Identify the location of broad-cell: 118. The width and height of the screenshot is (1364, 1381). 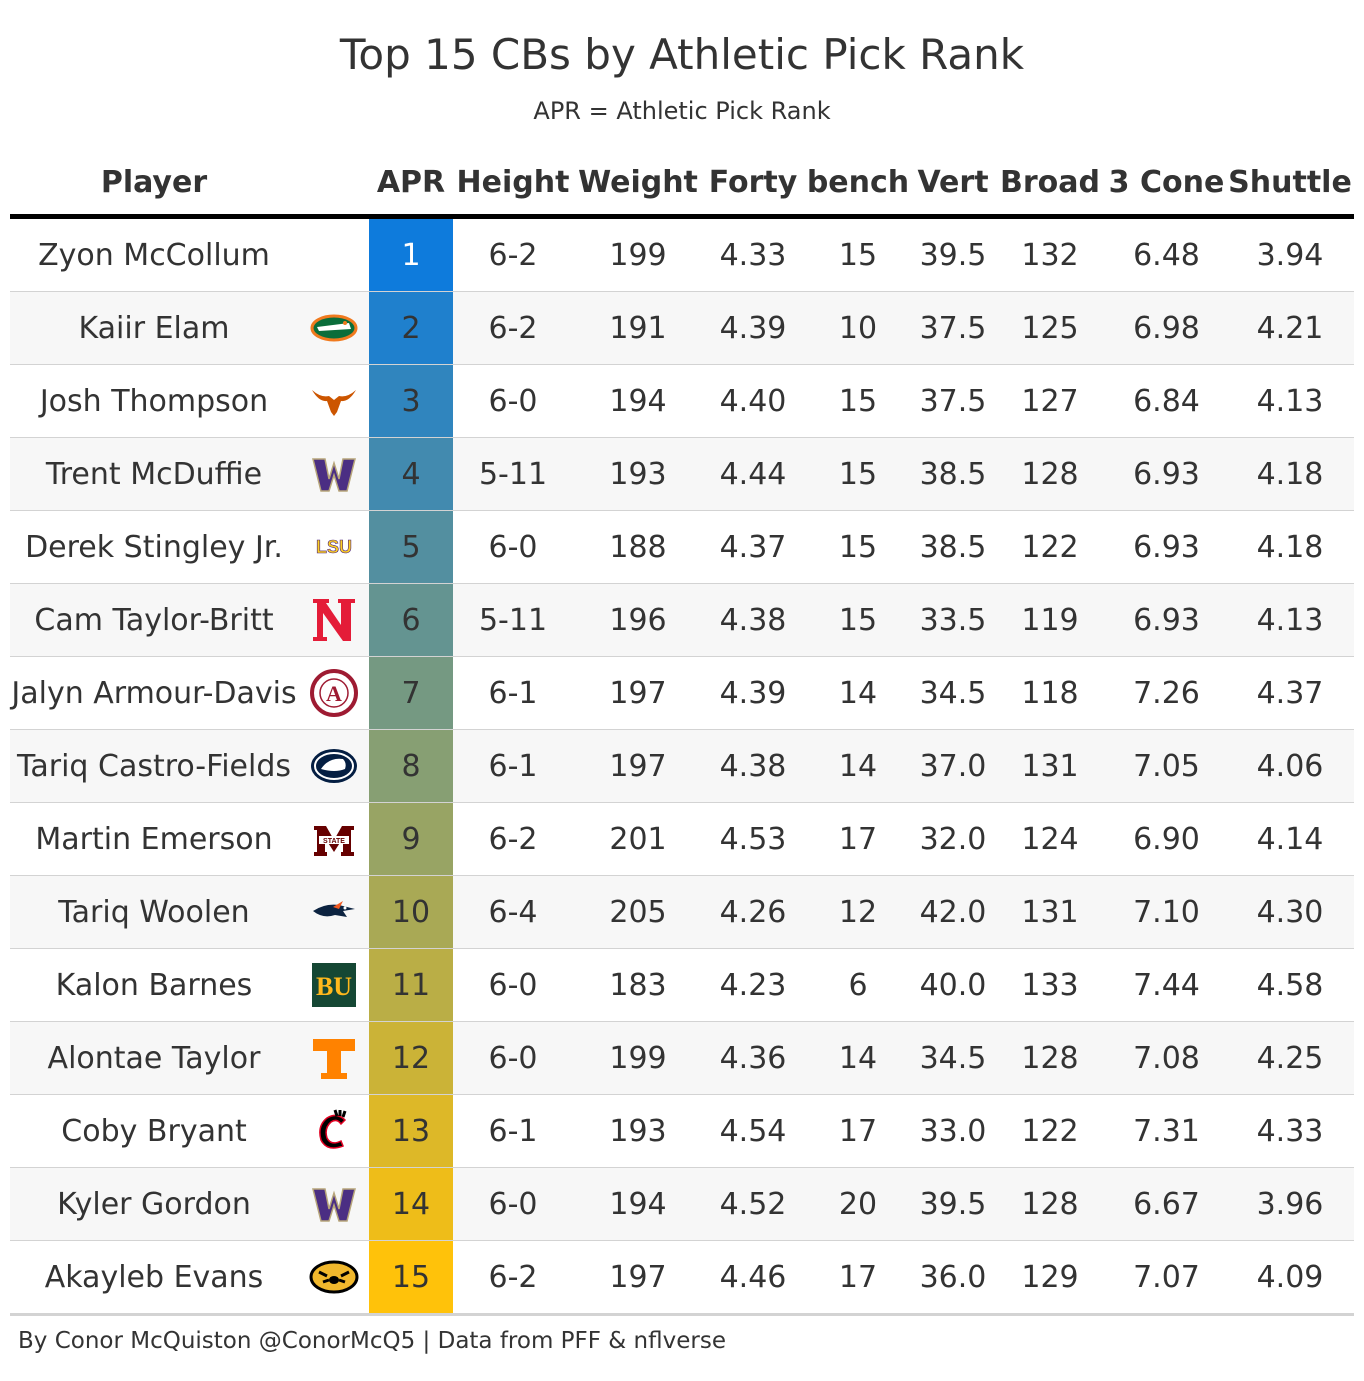
(1050, 693).